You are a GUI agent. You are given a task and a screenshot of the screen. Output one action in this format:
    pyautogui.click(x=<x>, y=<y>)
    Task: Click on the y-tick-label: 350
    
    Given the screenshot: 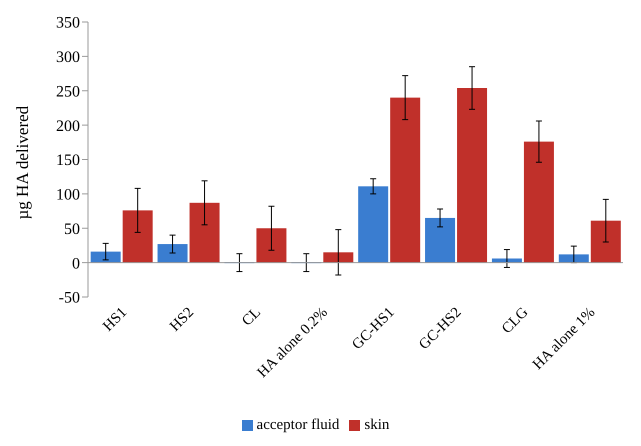 What is the action you would take?
    pyautogui.click(x=68, y=23)
    